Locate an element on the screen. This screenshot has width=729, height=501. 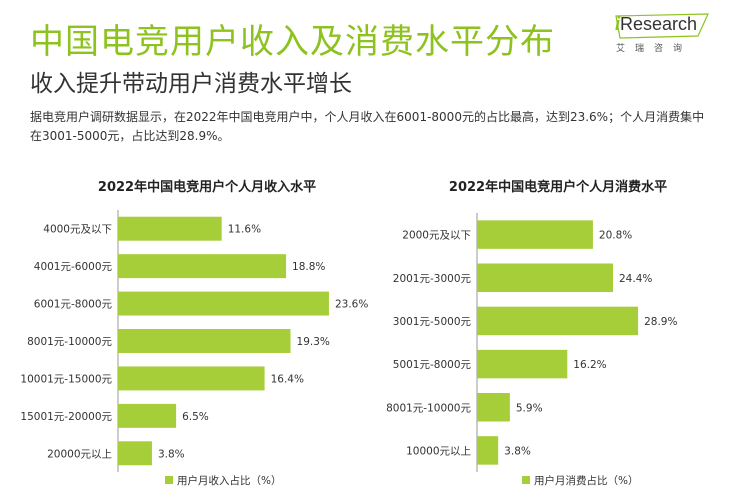
chart-title: 2022年中国电竞用户个人月收入水平 is located at coordinates (207, 187).